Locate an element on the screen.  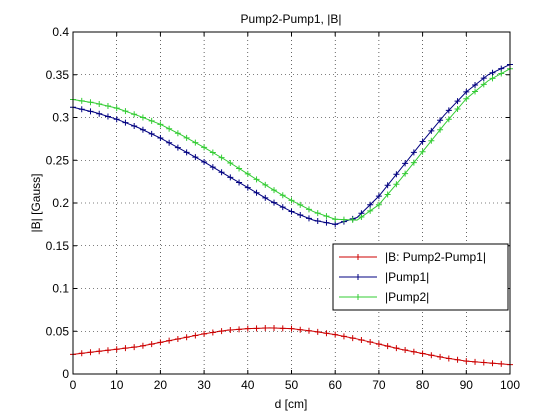
y-tick-label: 0.05 is located at coordinates (58, 331).